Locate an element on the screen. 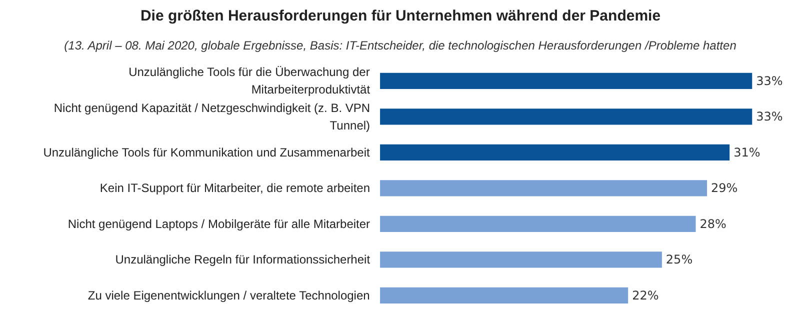  y-tick-label: Kein IT-Support für Mitarbeiter, die remote arbeiten is located at coordinates (235, 188).